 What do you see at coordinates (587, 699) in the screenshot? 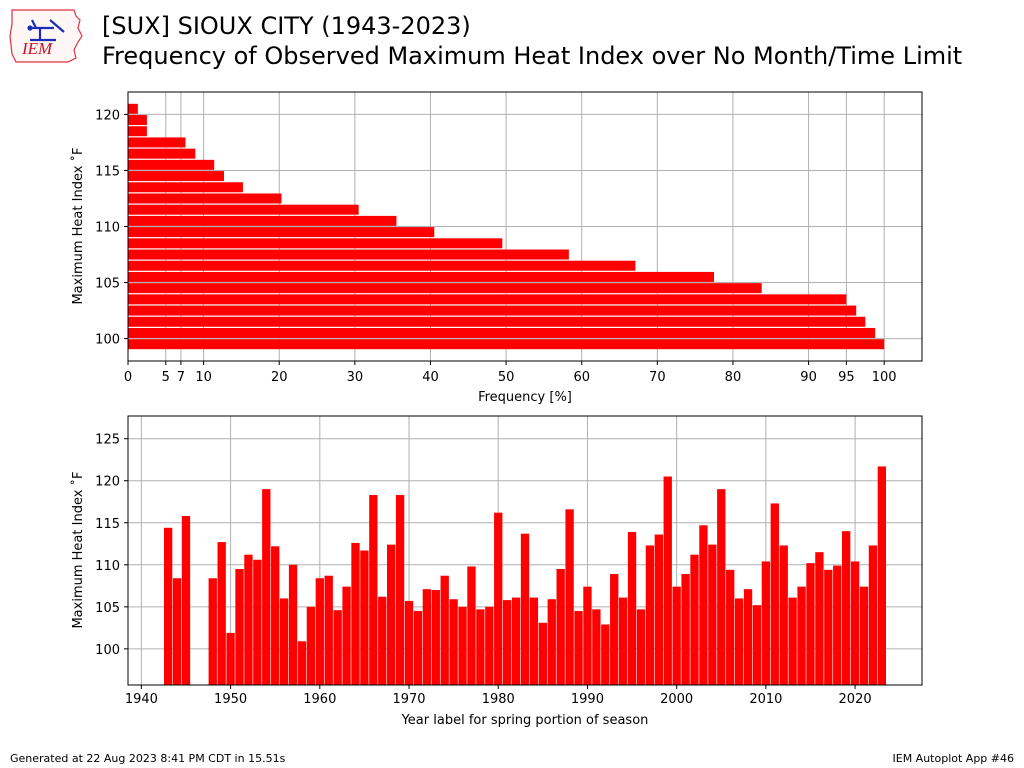
I see `bottom-x-tick-label: 1990` at bounding box center [587, 699].